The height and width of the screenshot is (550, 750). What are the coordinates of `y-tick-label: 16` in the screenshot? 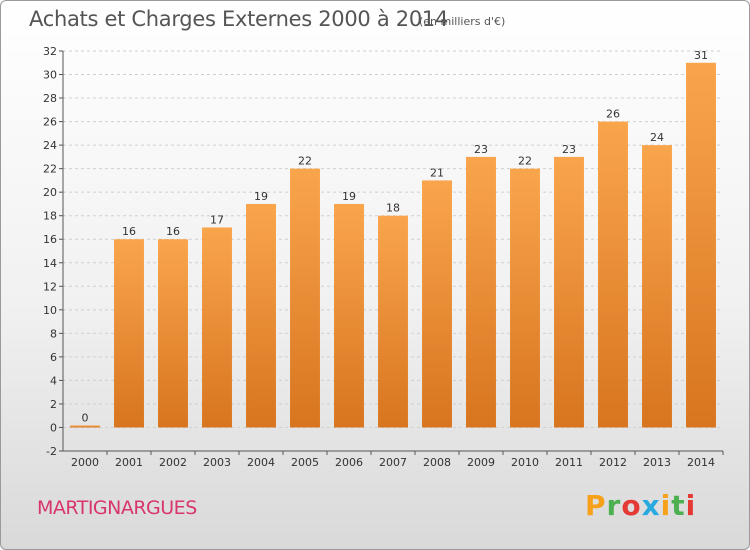 It's located at (50, 239).